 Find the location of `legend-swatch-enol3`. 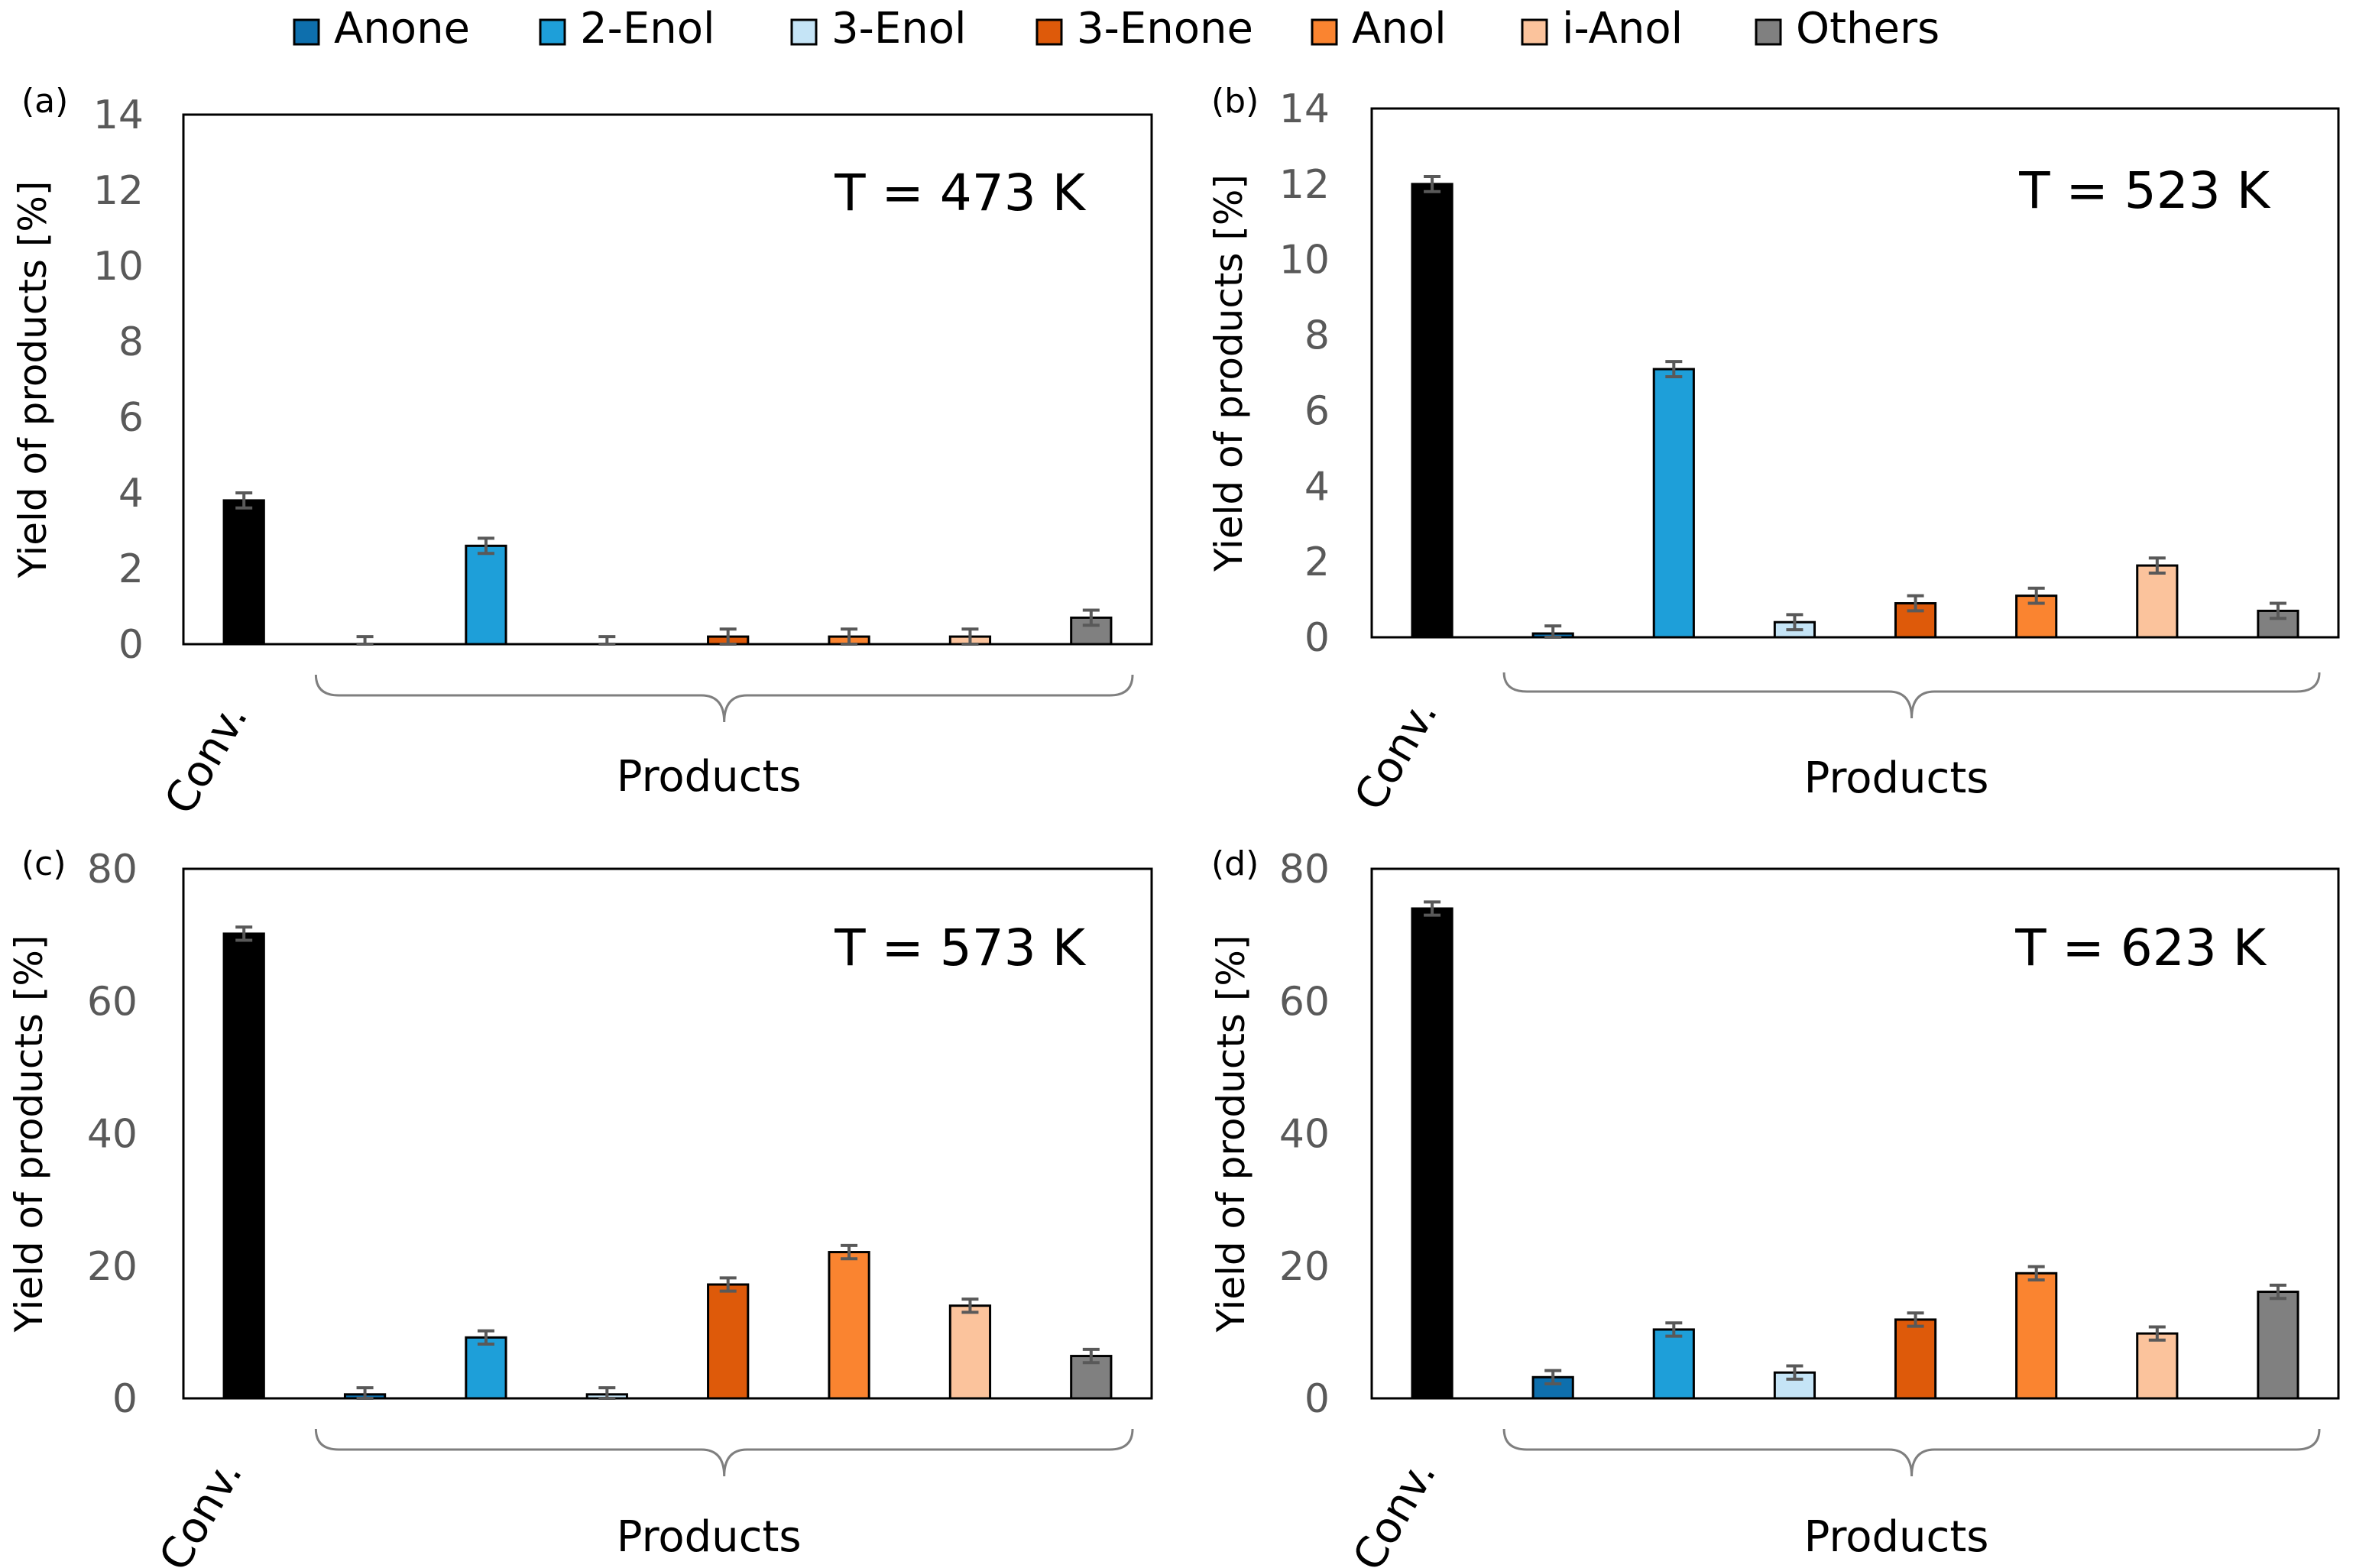

legend-swatch-enol3 is located at coordinates (804, 32).